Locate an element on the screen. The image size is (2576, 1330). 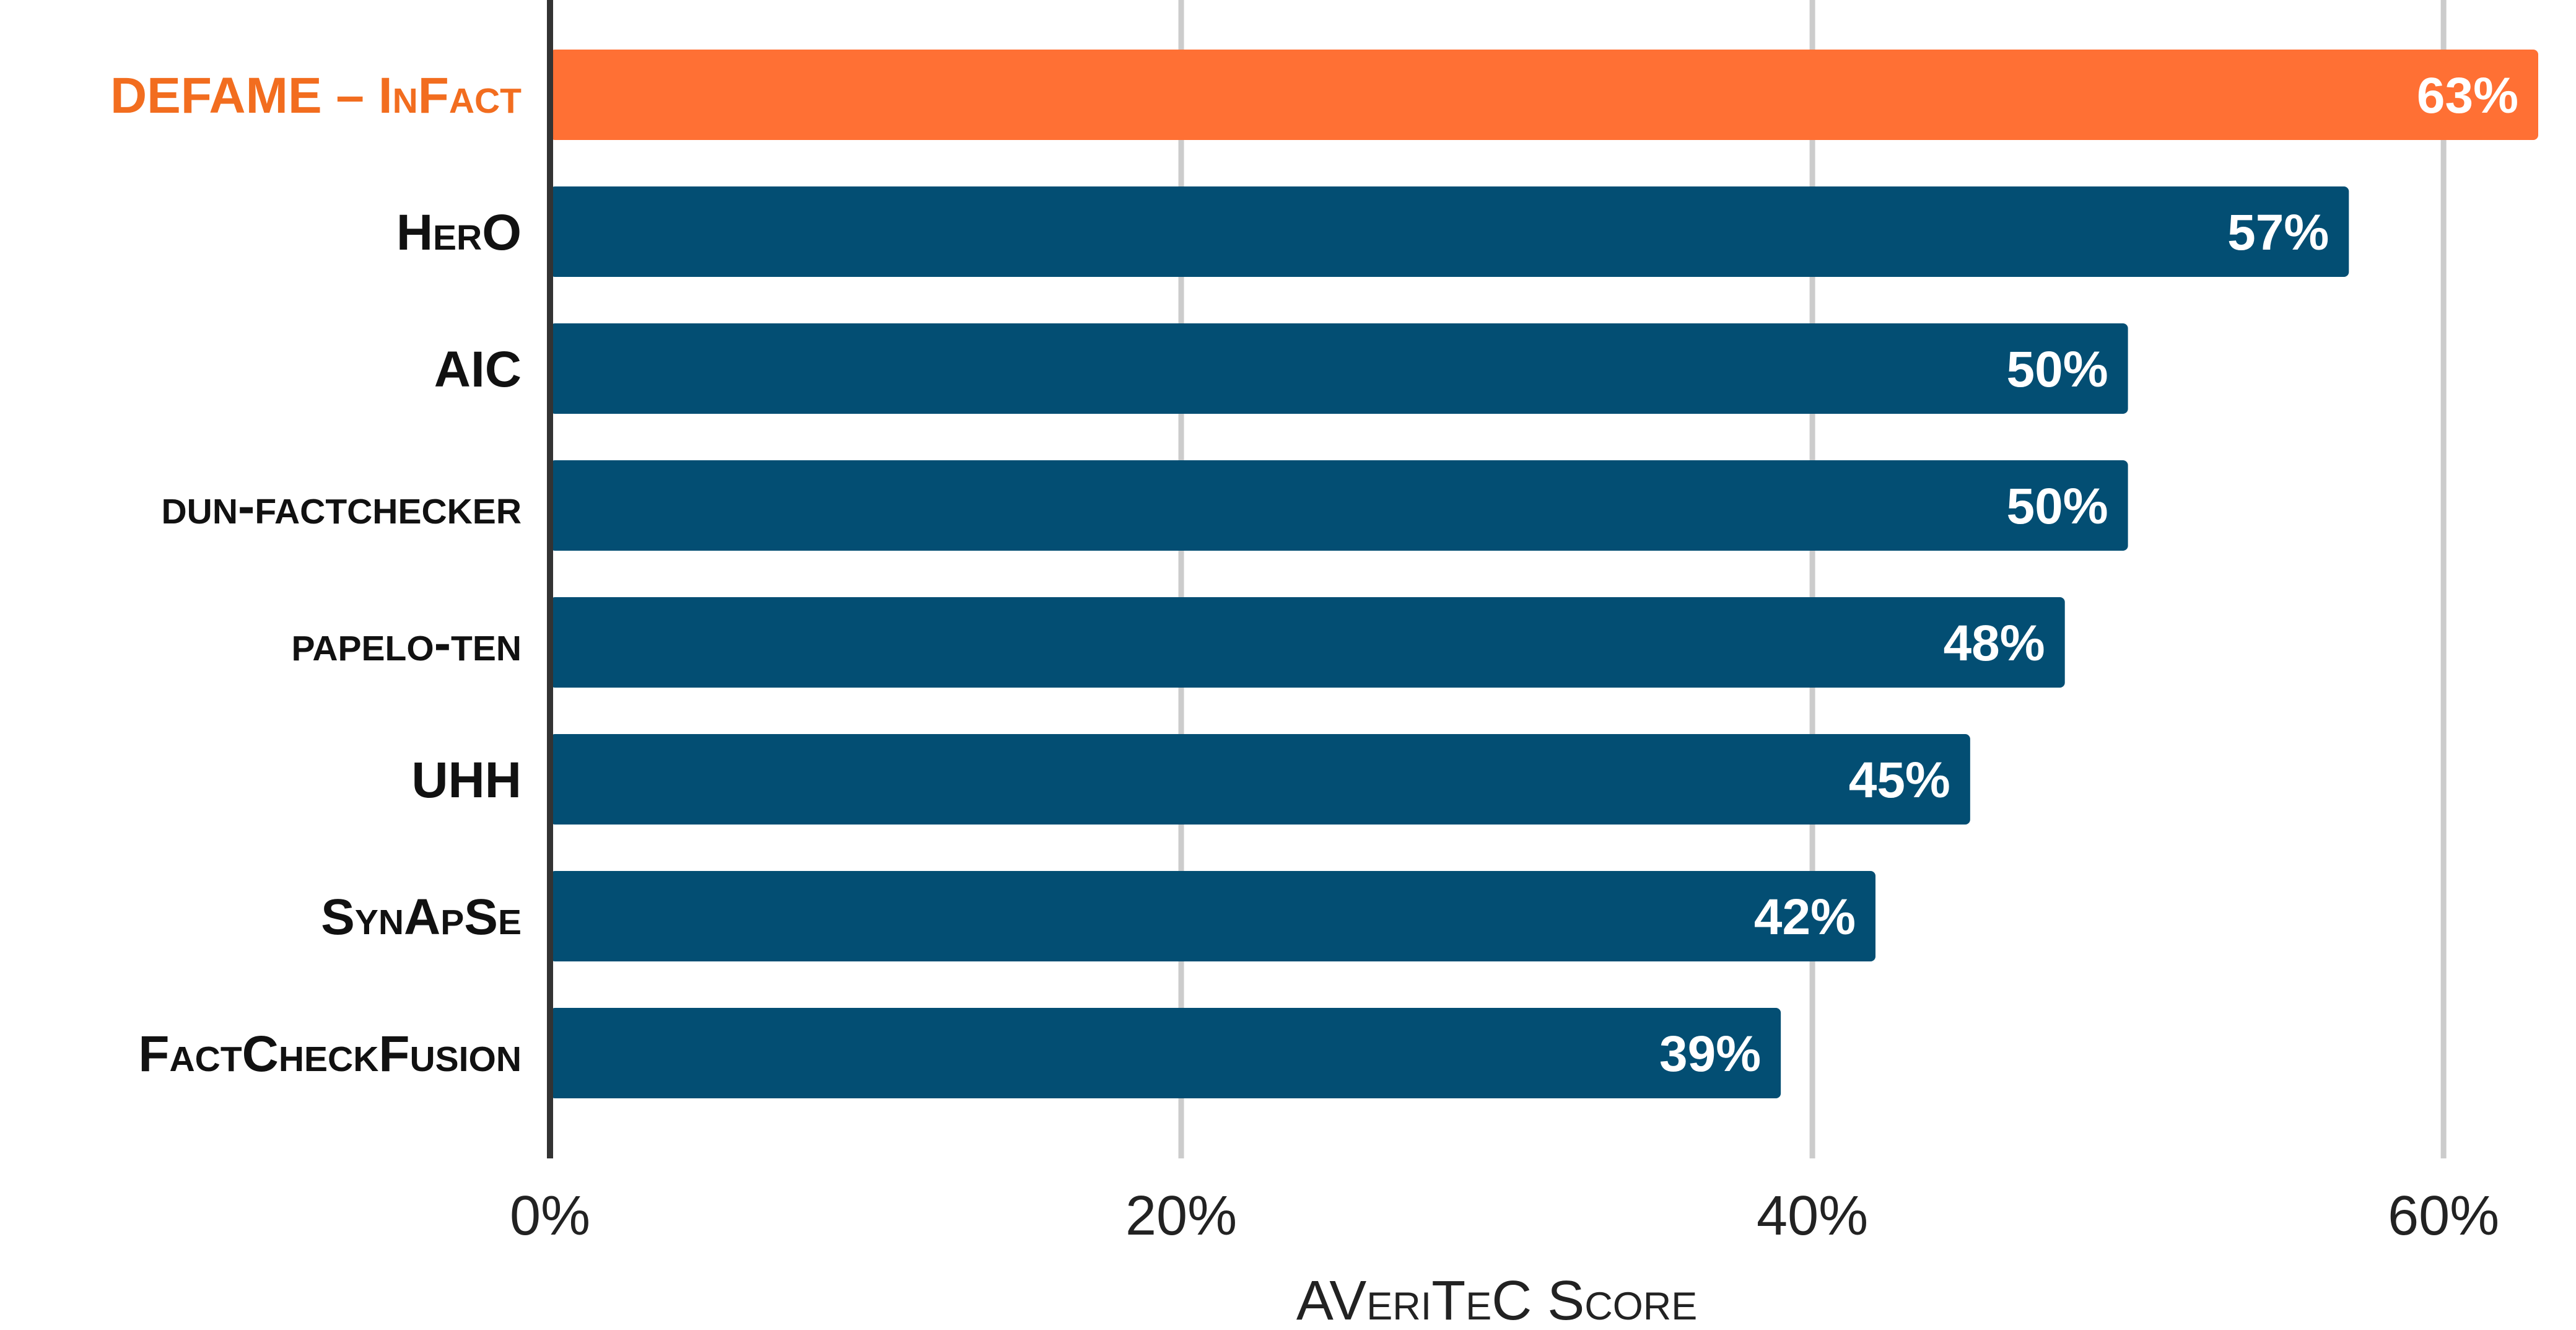
data-label: 45% is located at coordinates (1899, 780).